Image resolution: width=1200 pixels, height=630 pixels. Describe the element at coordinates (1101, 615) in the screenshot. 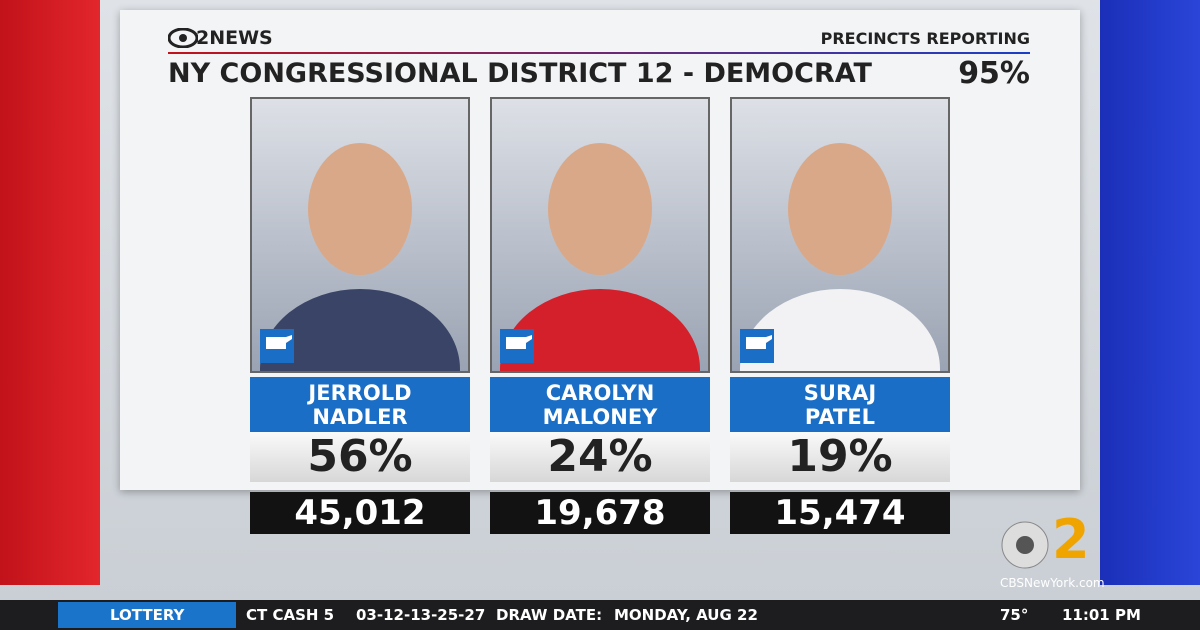

I see `clock: 11:01 PM` at that location.